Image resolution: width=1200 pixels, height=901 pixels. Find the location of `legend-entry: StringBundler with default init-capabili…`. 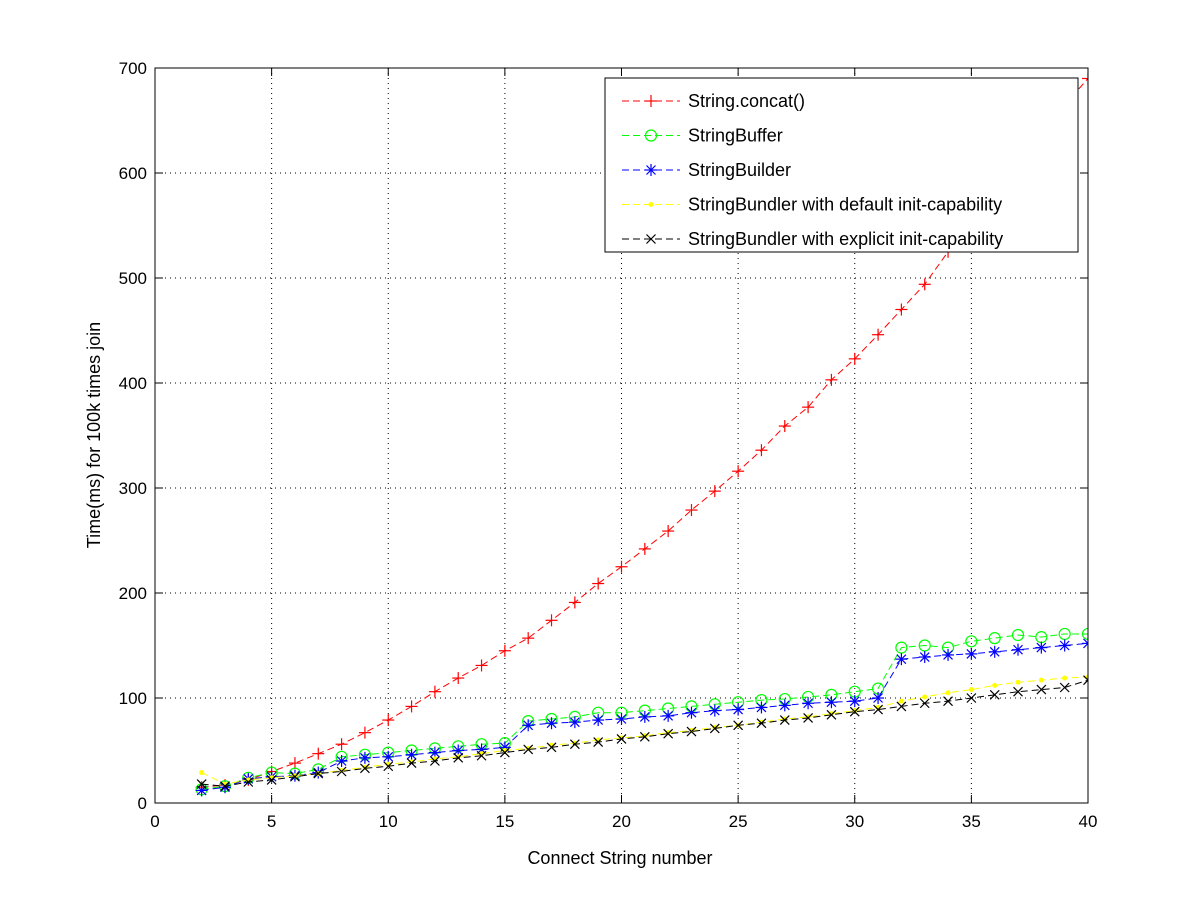

legend-entry: StringBundler with default init-capabili… is located at coordinates (812, 205).